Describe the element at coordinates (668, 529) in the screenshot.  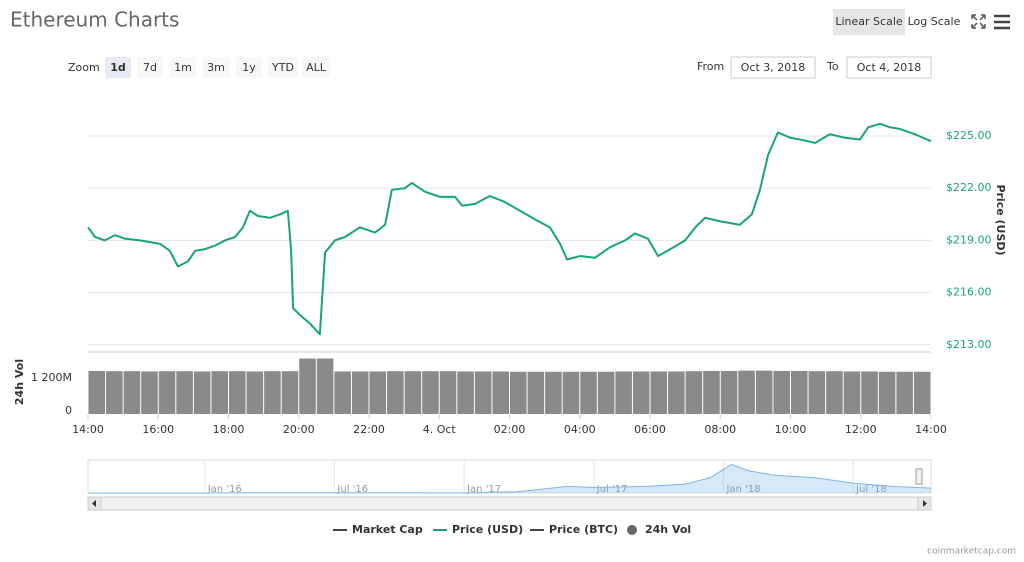
I see `legend-label: 24h Vol` at that location.